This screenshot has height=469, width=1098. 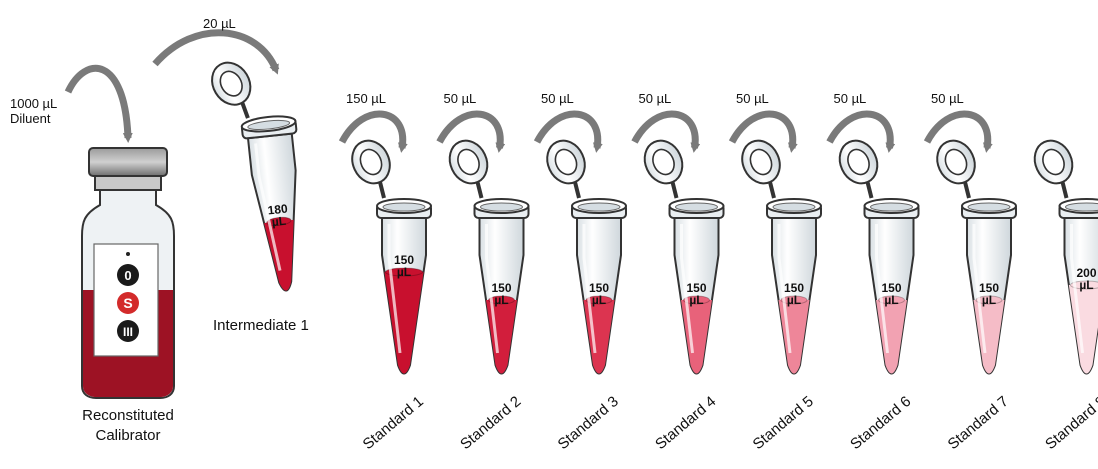 I want to click on vial-label-line1: Reconstituted, so click(x=128, y=415).